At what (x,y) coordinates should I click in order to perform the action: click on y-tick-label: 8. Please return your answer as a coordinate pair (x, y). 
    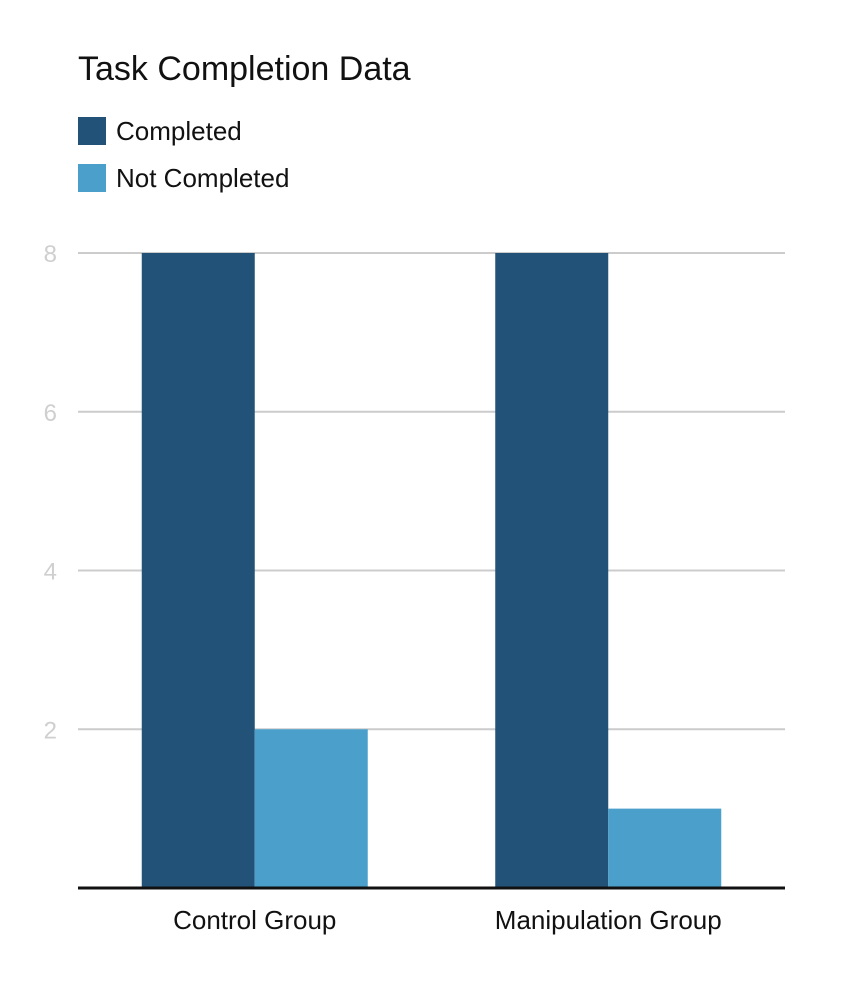
    Looking at the image, I should click on (50, 254).